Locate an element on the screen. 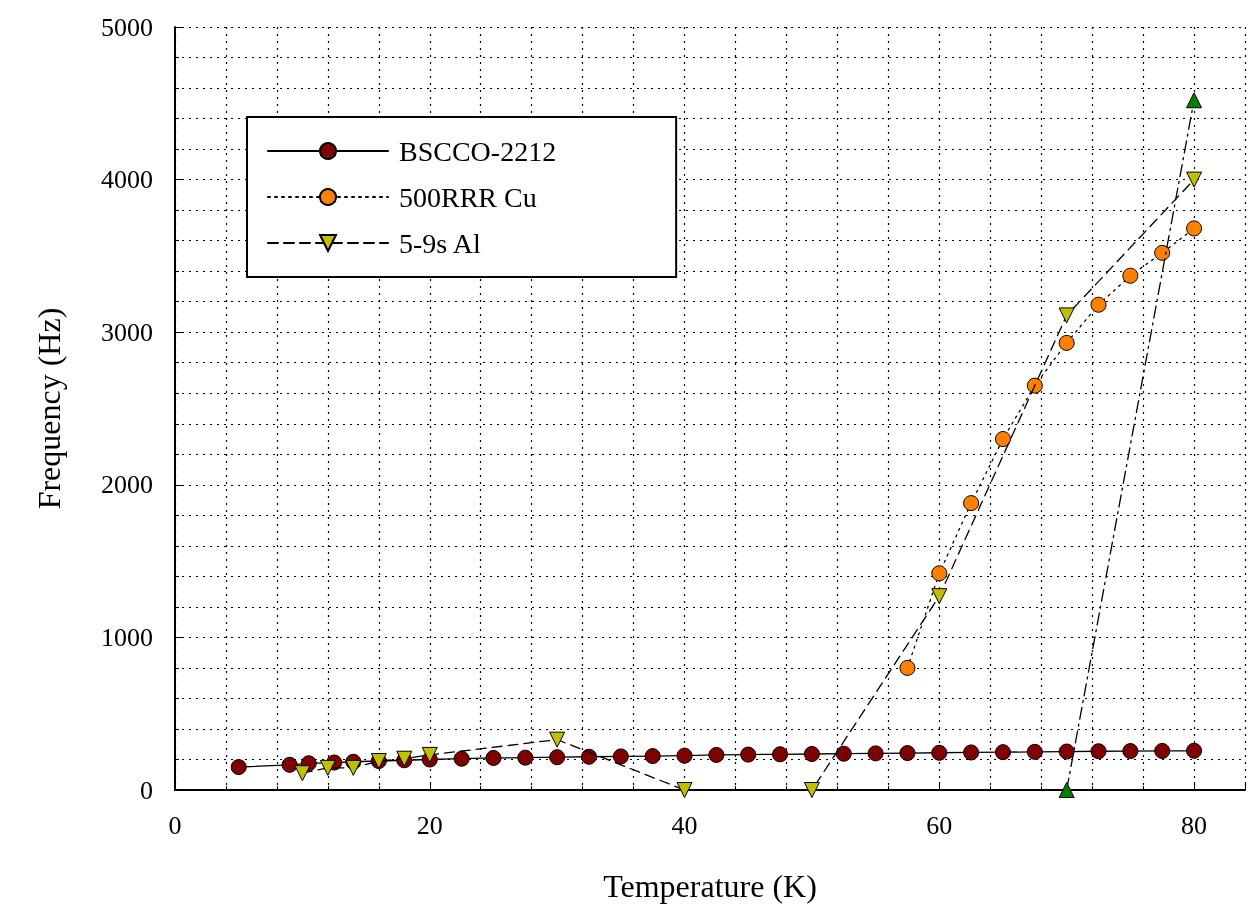 Image resolution: width=1248 pixels, height=920 pixels. y-tick-label: 0 is located at coordinates (146, 790).